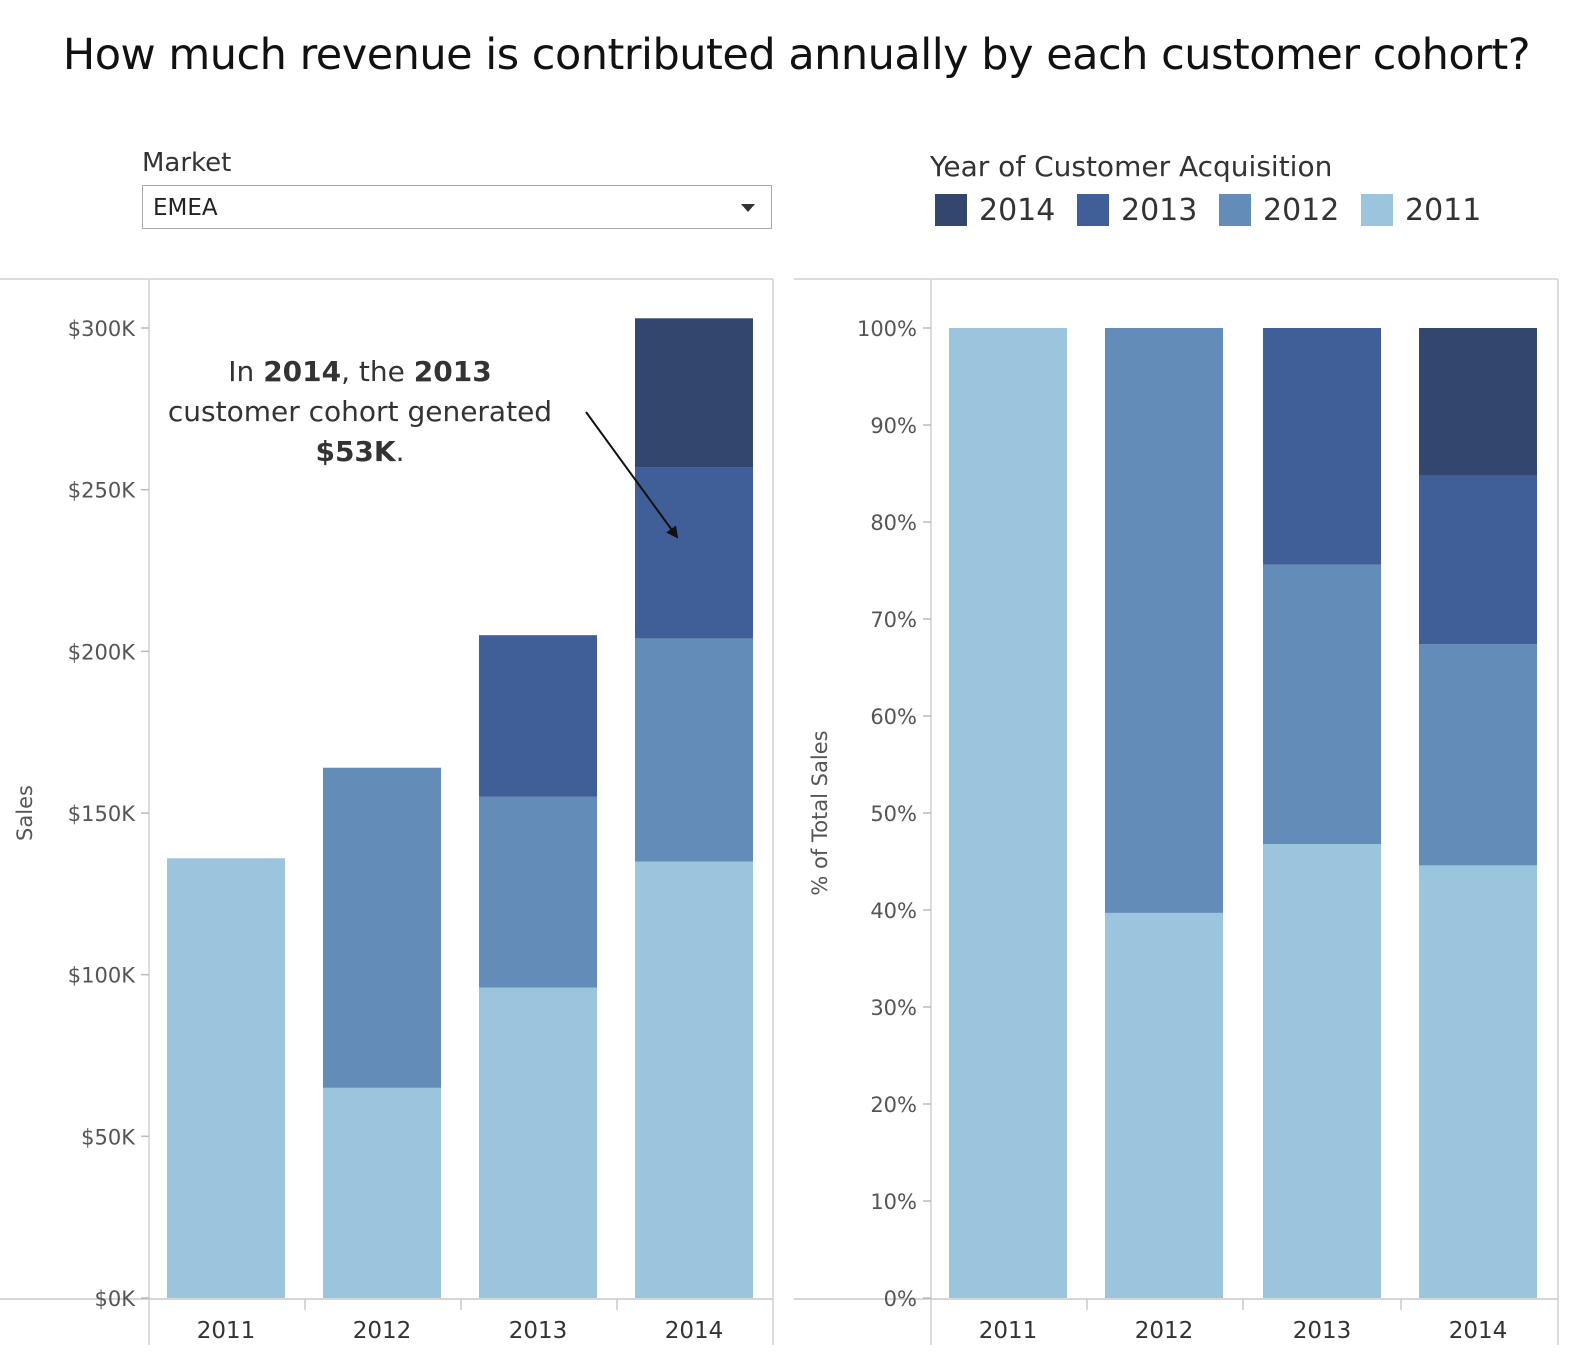 This screenshot has width=1593, height=1371. What do you see at coordinates (102, 652) in the screenshot?
I see `y-tick-label: $200K` at bounding box center [102, 652].